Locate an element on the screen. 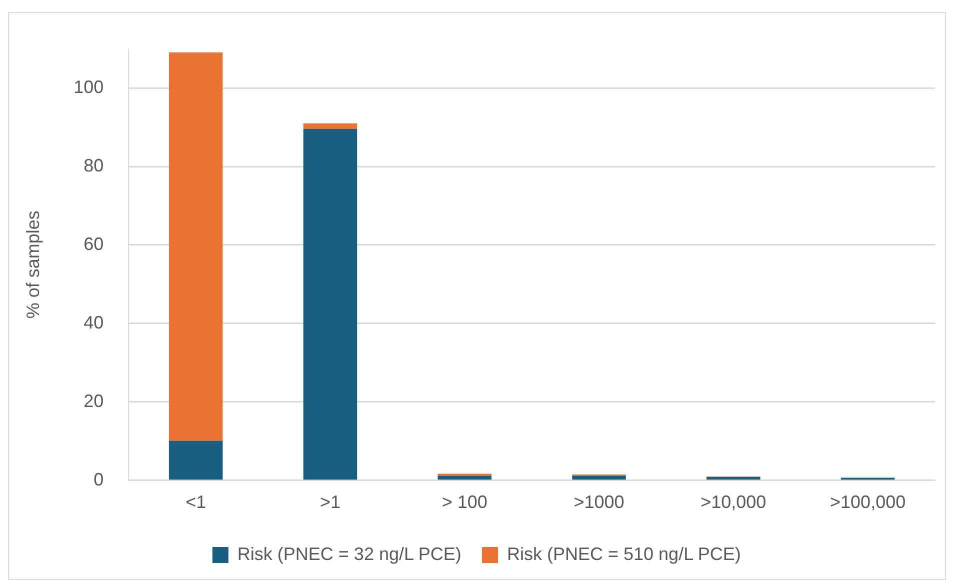  x-tick-label: > 100 is located at coordinates (465, 502).